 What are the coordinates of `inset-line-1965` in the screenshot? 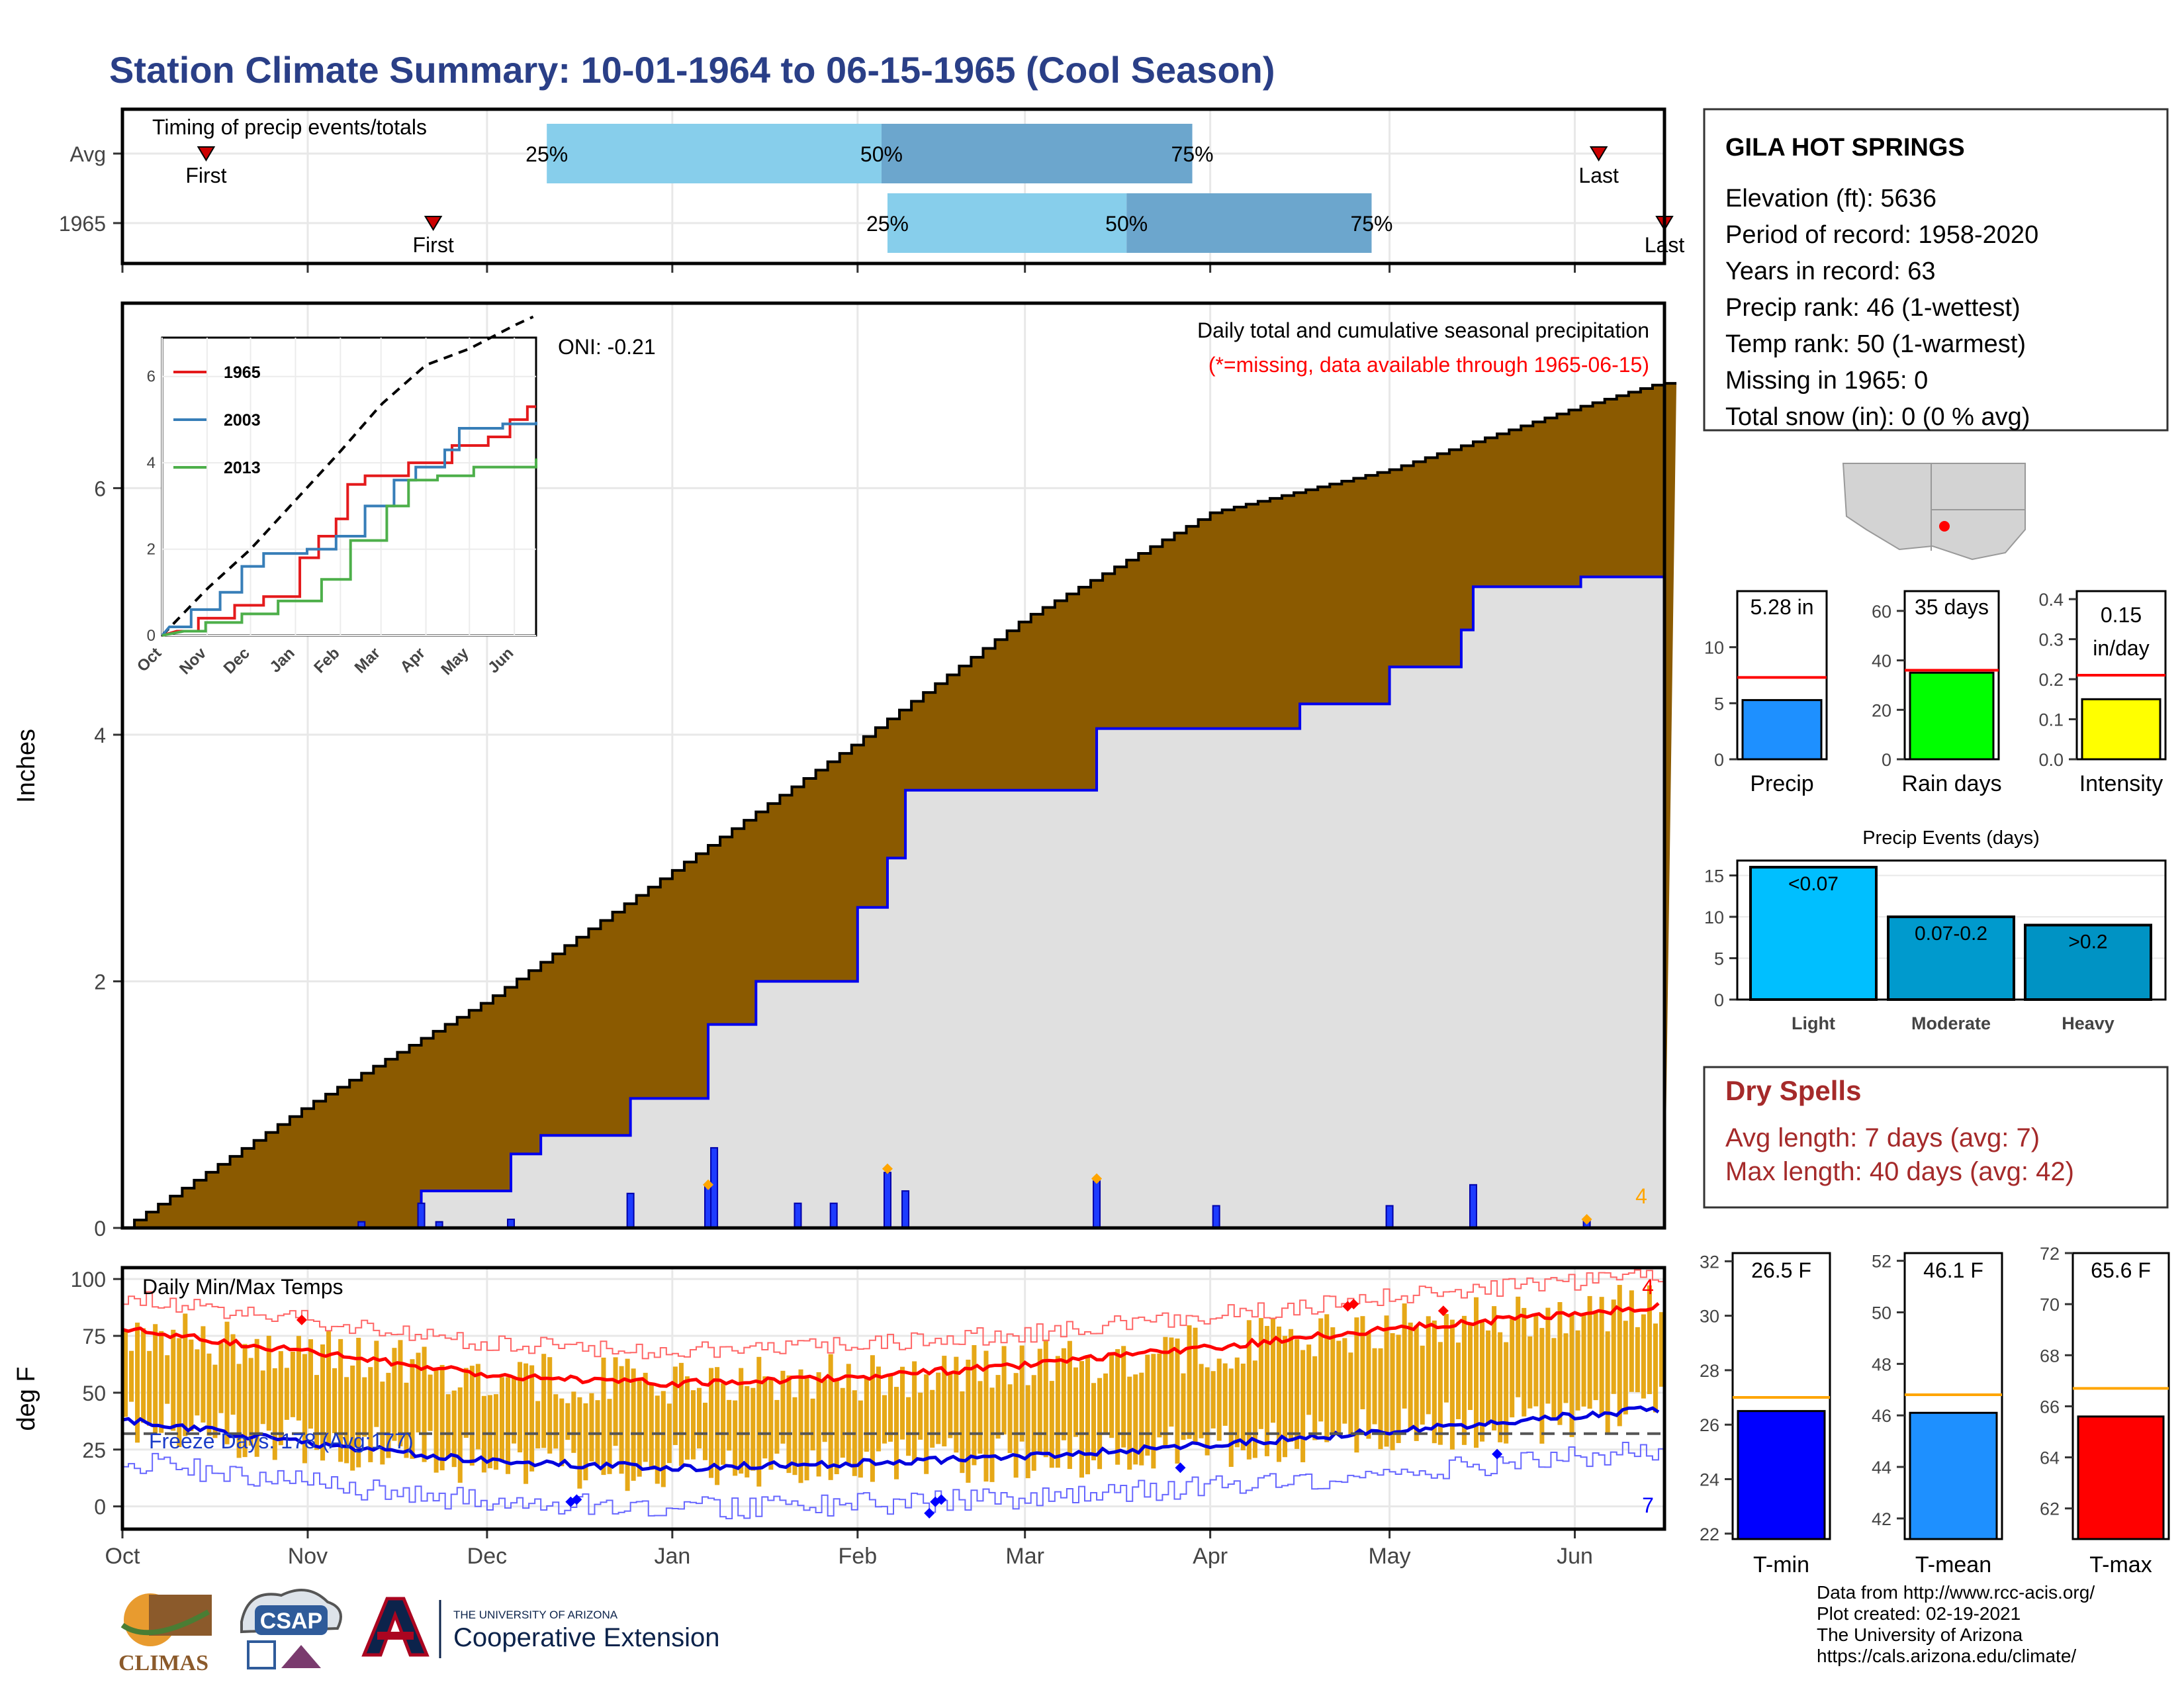 It's located at (348, 521).